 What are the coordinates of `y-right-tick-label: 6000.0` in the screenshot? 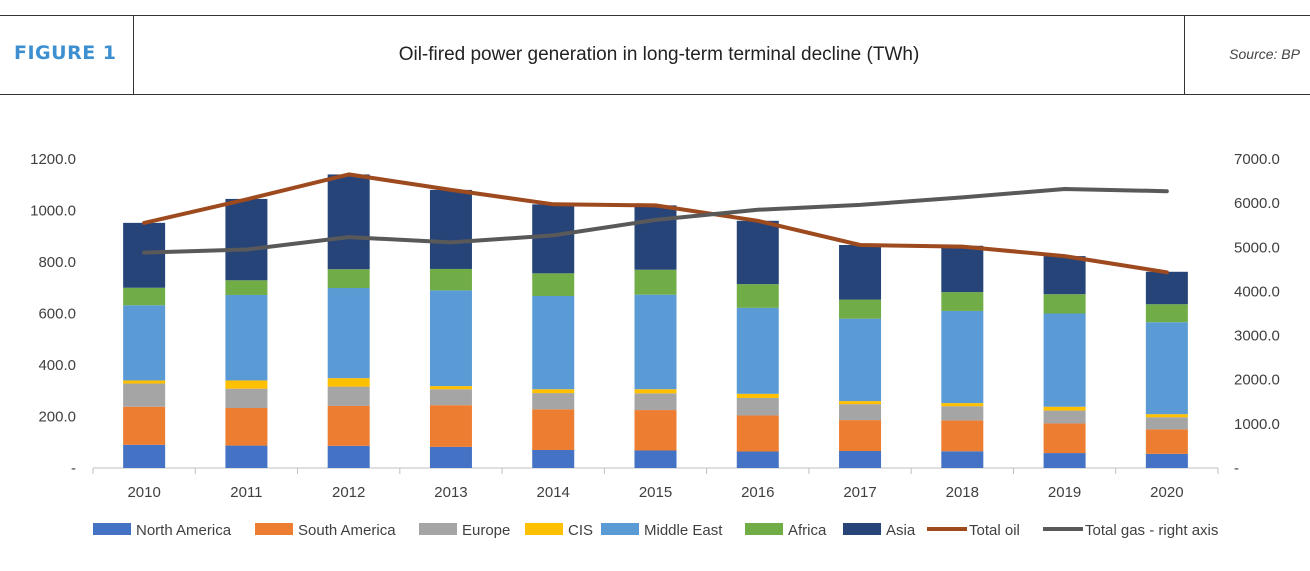 It's located at (1257, 203).